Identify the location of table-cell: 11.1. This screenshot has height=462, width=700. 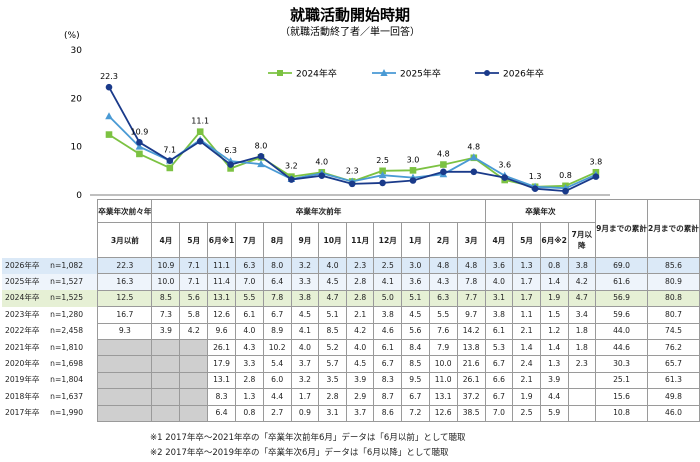
(222, 265).